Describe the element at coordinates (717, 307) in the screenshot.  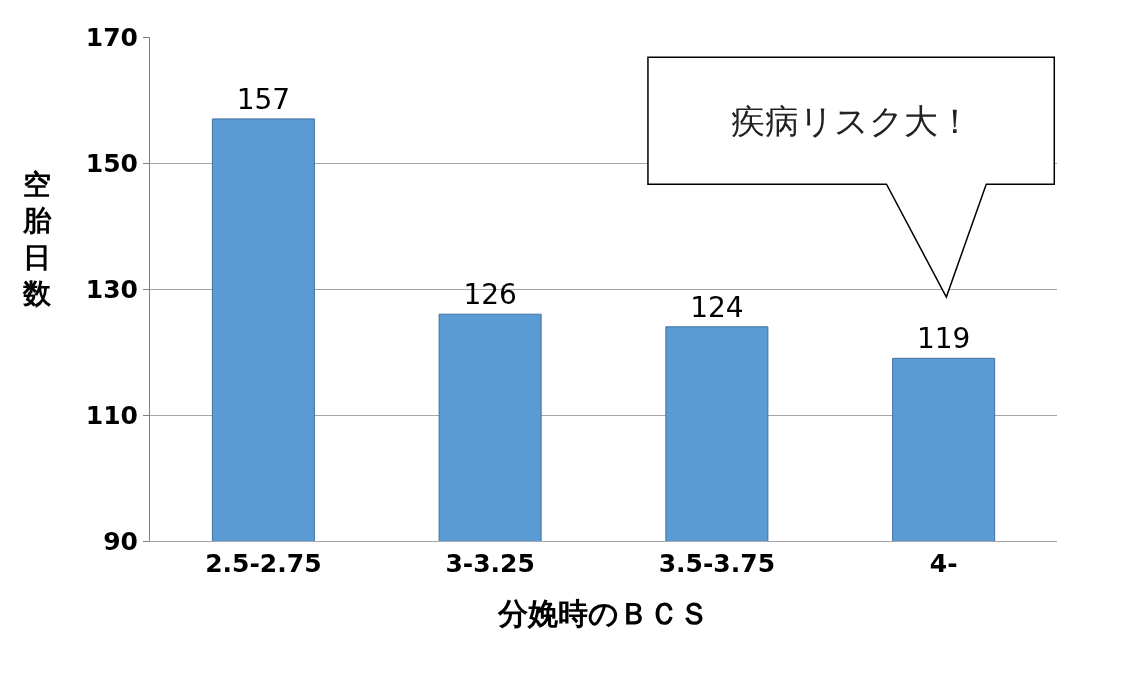
I see `data-label: 124` at that location.